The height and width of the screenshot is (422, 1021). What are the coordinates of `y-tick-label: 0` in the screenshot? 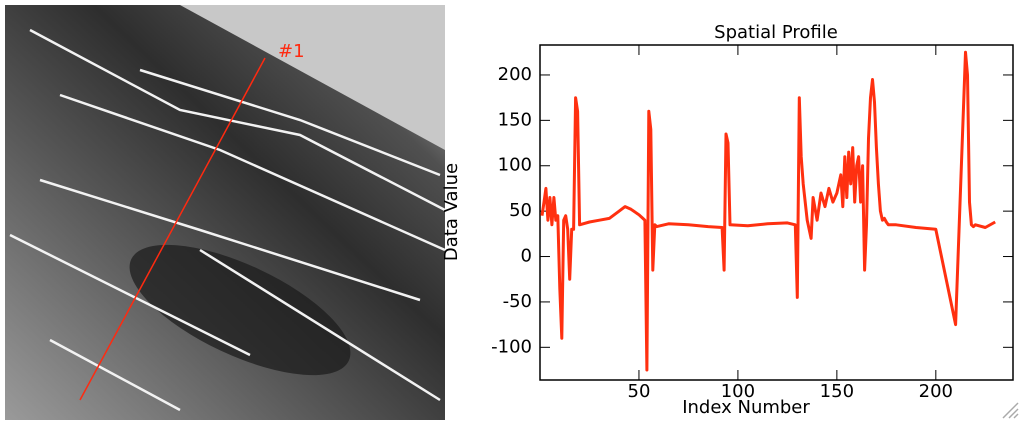 It's located at (526, 256).